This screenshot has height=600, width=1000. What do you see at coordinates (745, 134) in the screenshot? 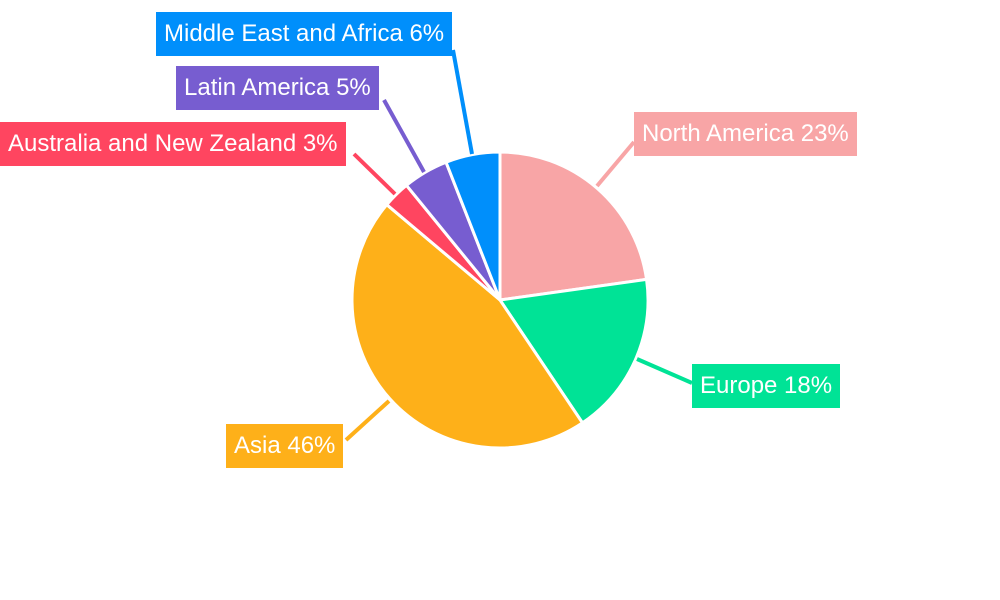
I see `data-label: North America 23%` at bounding box center [745, 134].